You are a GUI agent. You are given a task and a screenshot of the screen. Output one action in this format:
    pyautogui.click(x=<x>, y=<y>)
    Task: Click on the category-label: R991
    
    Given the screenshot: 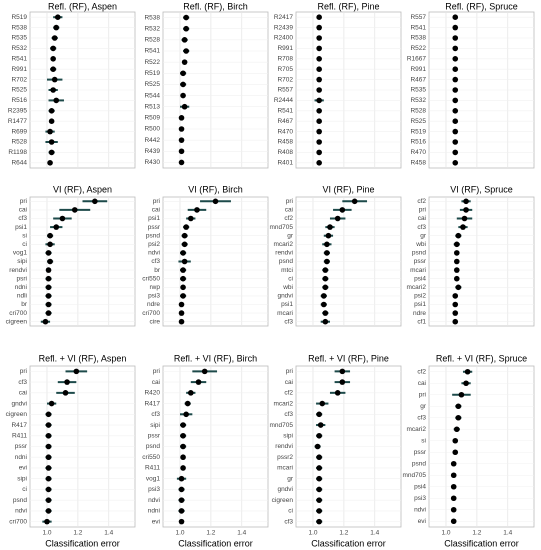 What is the action you would take?
    pyautogui.click(x=285, y=48)
    